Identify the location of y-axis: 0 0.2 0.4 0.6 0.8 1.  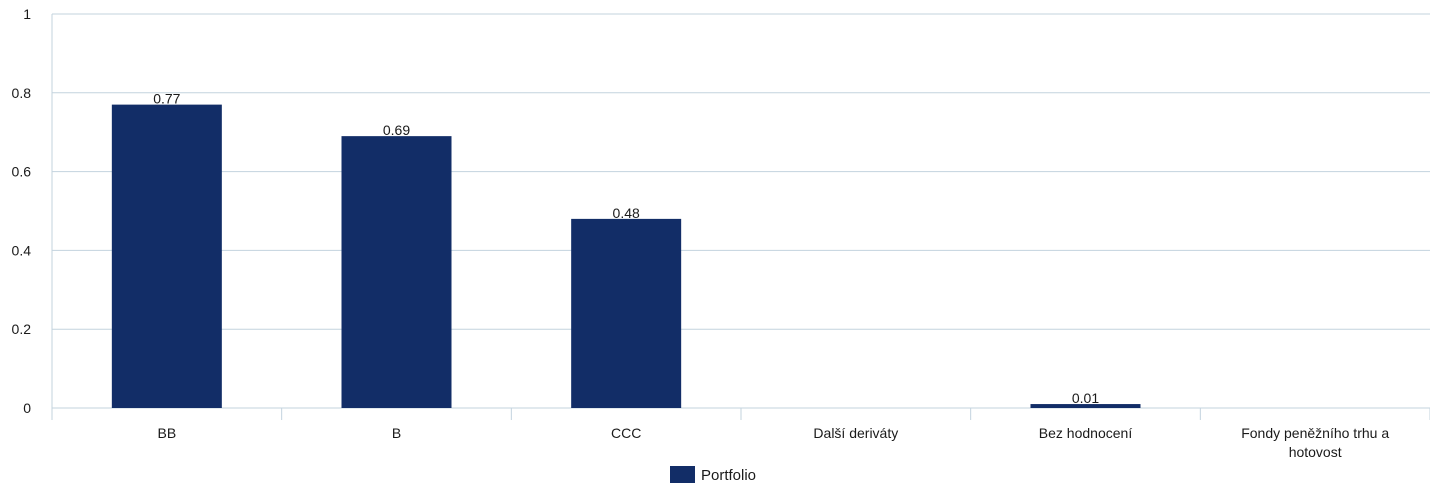
(32, 213).